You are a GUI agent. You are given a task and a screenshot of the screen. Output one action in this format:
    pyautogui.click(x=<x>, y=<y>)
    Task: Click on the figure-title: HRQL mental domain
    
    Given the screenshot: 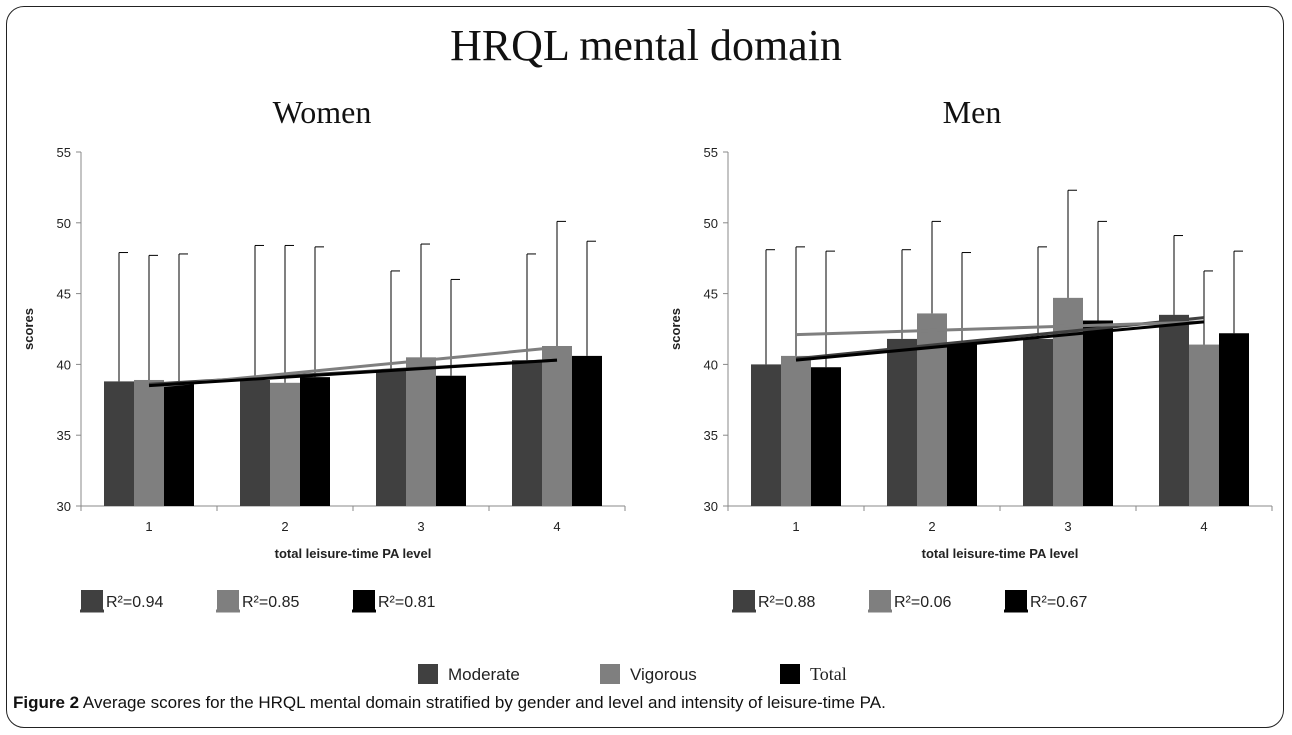 What is the action you would take?
    pyautogui.click(x=646, y=45)
    